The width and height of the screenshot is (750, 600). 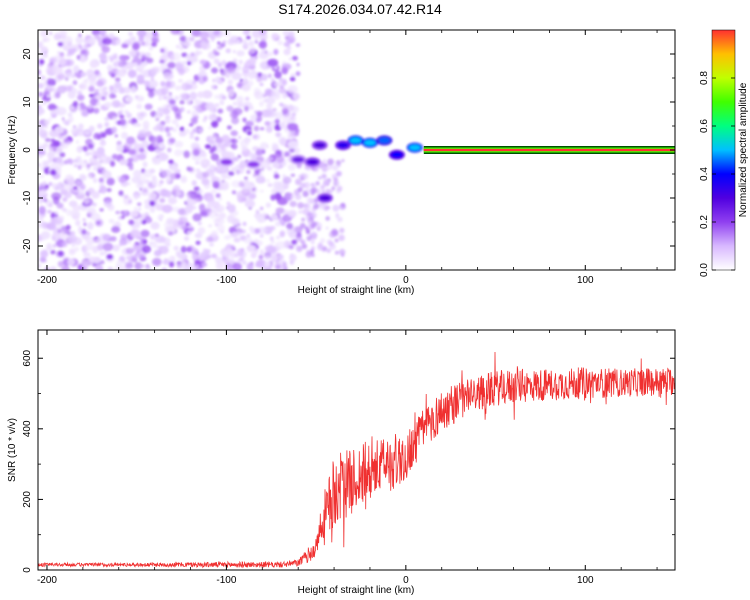 What do you see at coordinates (704, 126) in the screenshot?
I see `colorbar-tick-label: 0.6` at bounding box center [704, 126].